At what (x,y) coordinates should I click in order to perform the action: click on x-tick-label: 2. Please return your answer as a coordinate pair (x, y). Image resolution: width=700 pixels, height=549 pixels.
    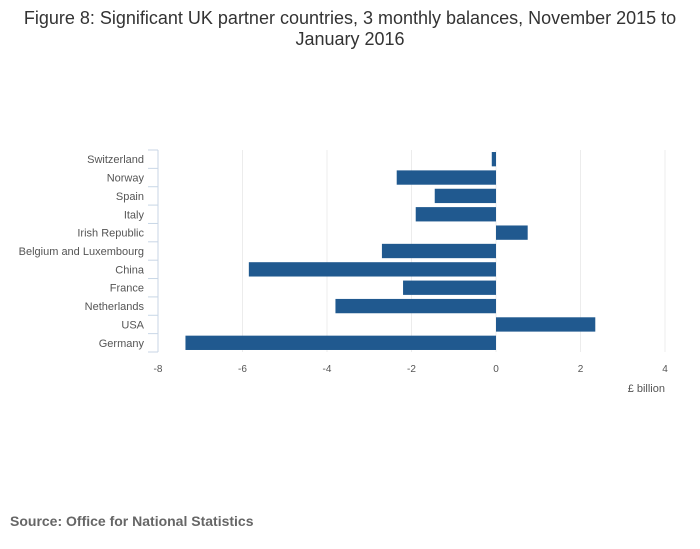
    Looking at the image, I should click on (581, 369).